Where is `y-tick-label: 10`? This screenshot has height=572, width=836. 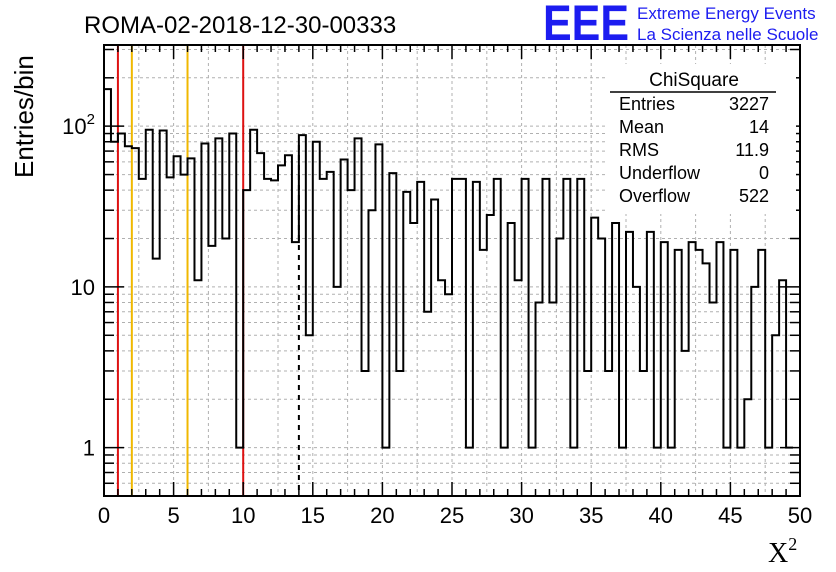
y-tick-label: 10 is located at coordinates (83, 287).